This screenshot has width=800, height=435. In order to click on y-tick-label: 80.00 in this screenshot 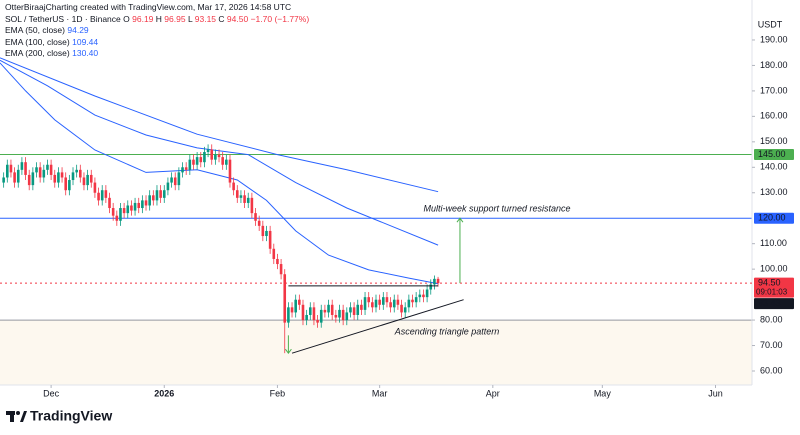, I will do `click(771, 319)`.